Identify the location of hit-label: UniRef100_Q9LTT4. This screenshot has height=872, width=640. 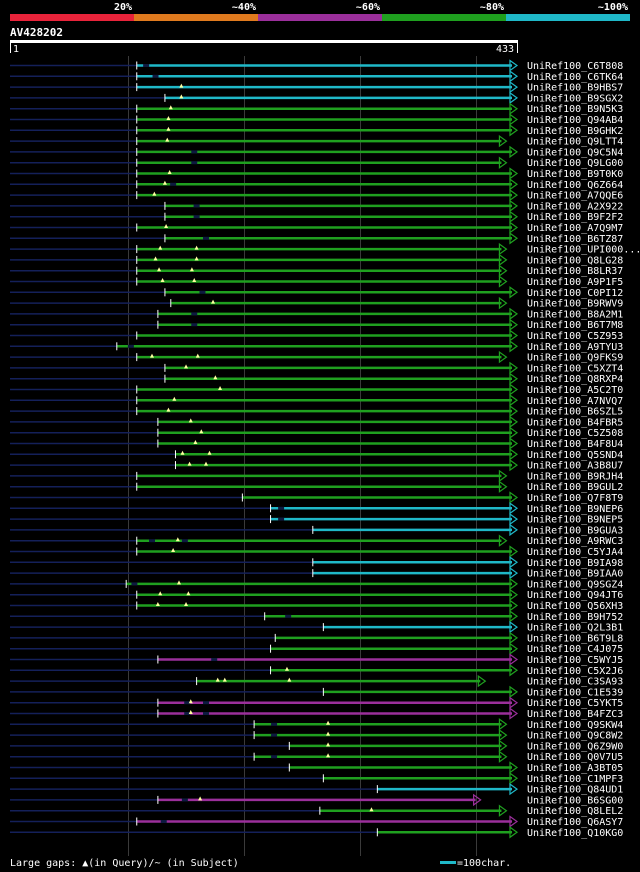
(575, 142).